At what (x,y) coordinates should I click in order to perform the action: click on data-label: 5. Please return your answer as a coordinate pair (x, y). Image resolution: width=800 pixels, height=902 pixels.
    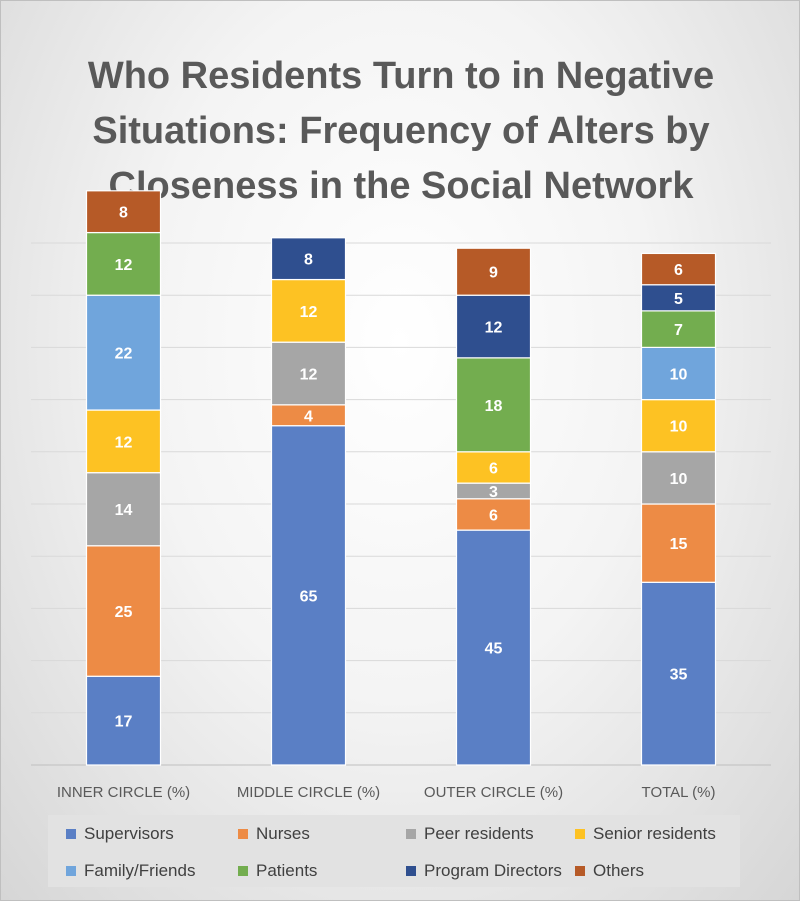
    Looking at the image, I should click on (678, 299).